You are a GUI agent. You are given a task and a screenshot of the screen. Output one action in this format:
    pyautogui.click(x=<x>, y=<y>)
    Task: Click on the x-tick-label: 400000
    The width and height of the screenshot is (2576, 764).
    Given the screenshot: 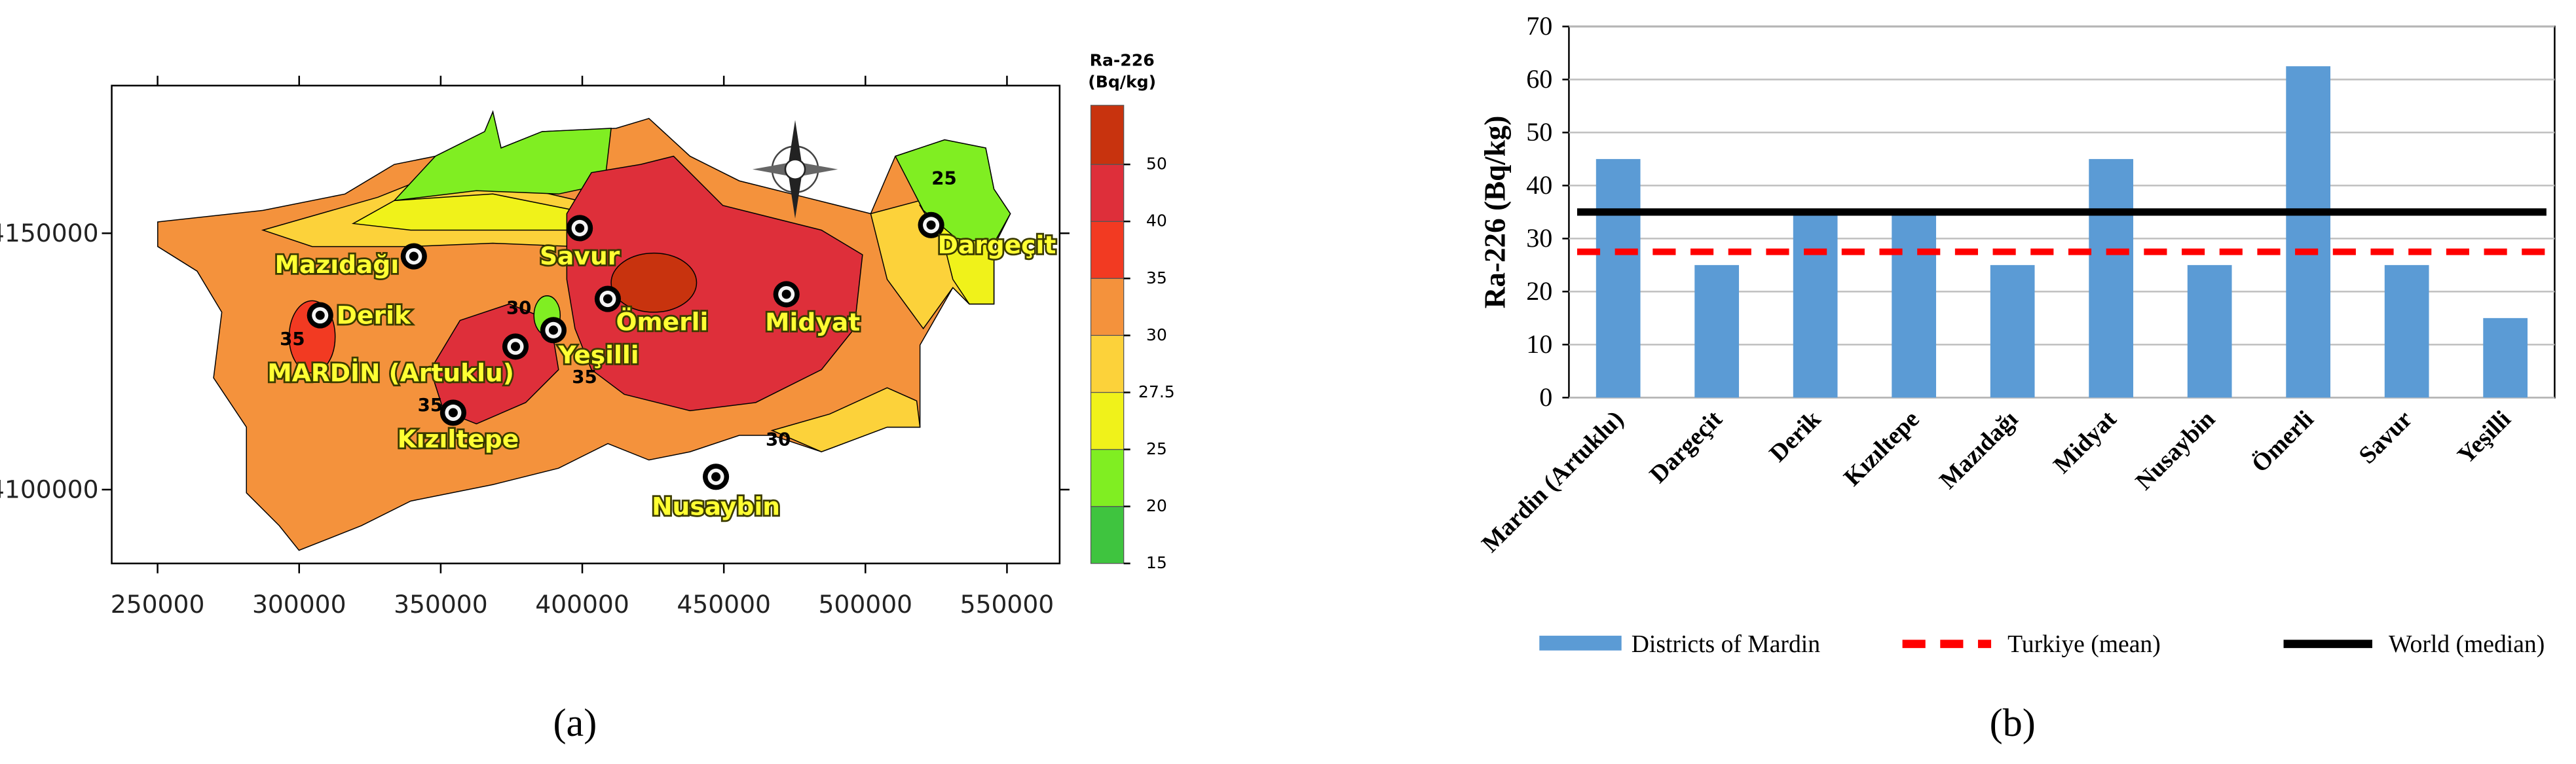 What is the action you would take?
    pyautogui.click(x=582, y=604)
    